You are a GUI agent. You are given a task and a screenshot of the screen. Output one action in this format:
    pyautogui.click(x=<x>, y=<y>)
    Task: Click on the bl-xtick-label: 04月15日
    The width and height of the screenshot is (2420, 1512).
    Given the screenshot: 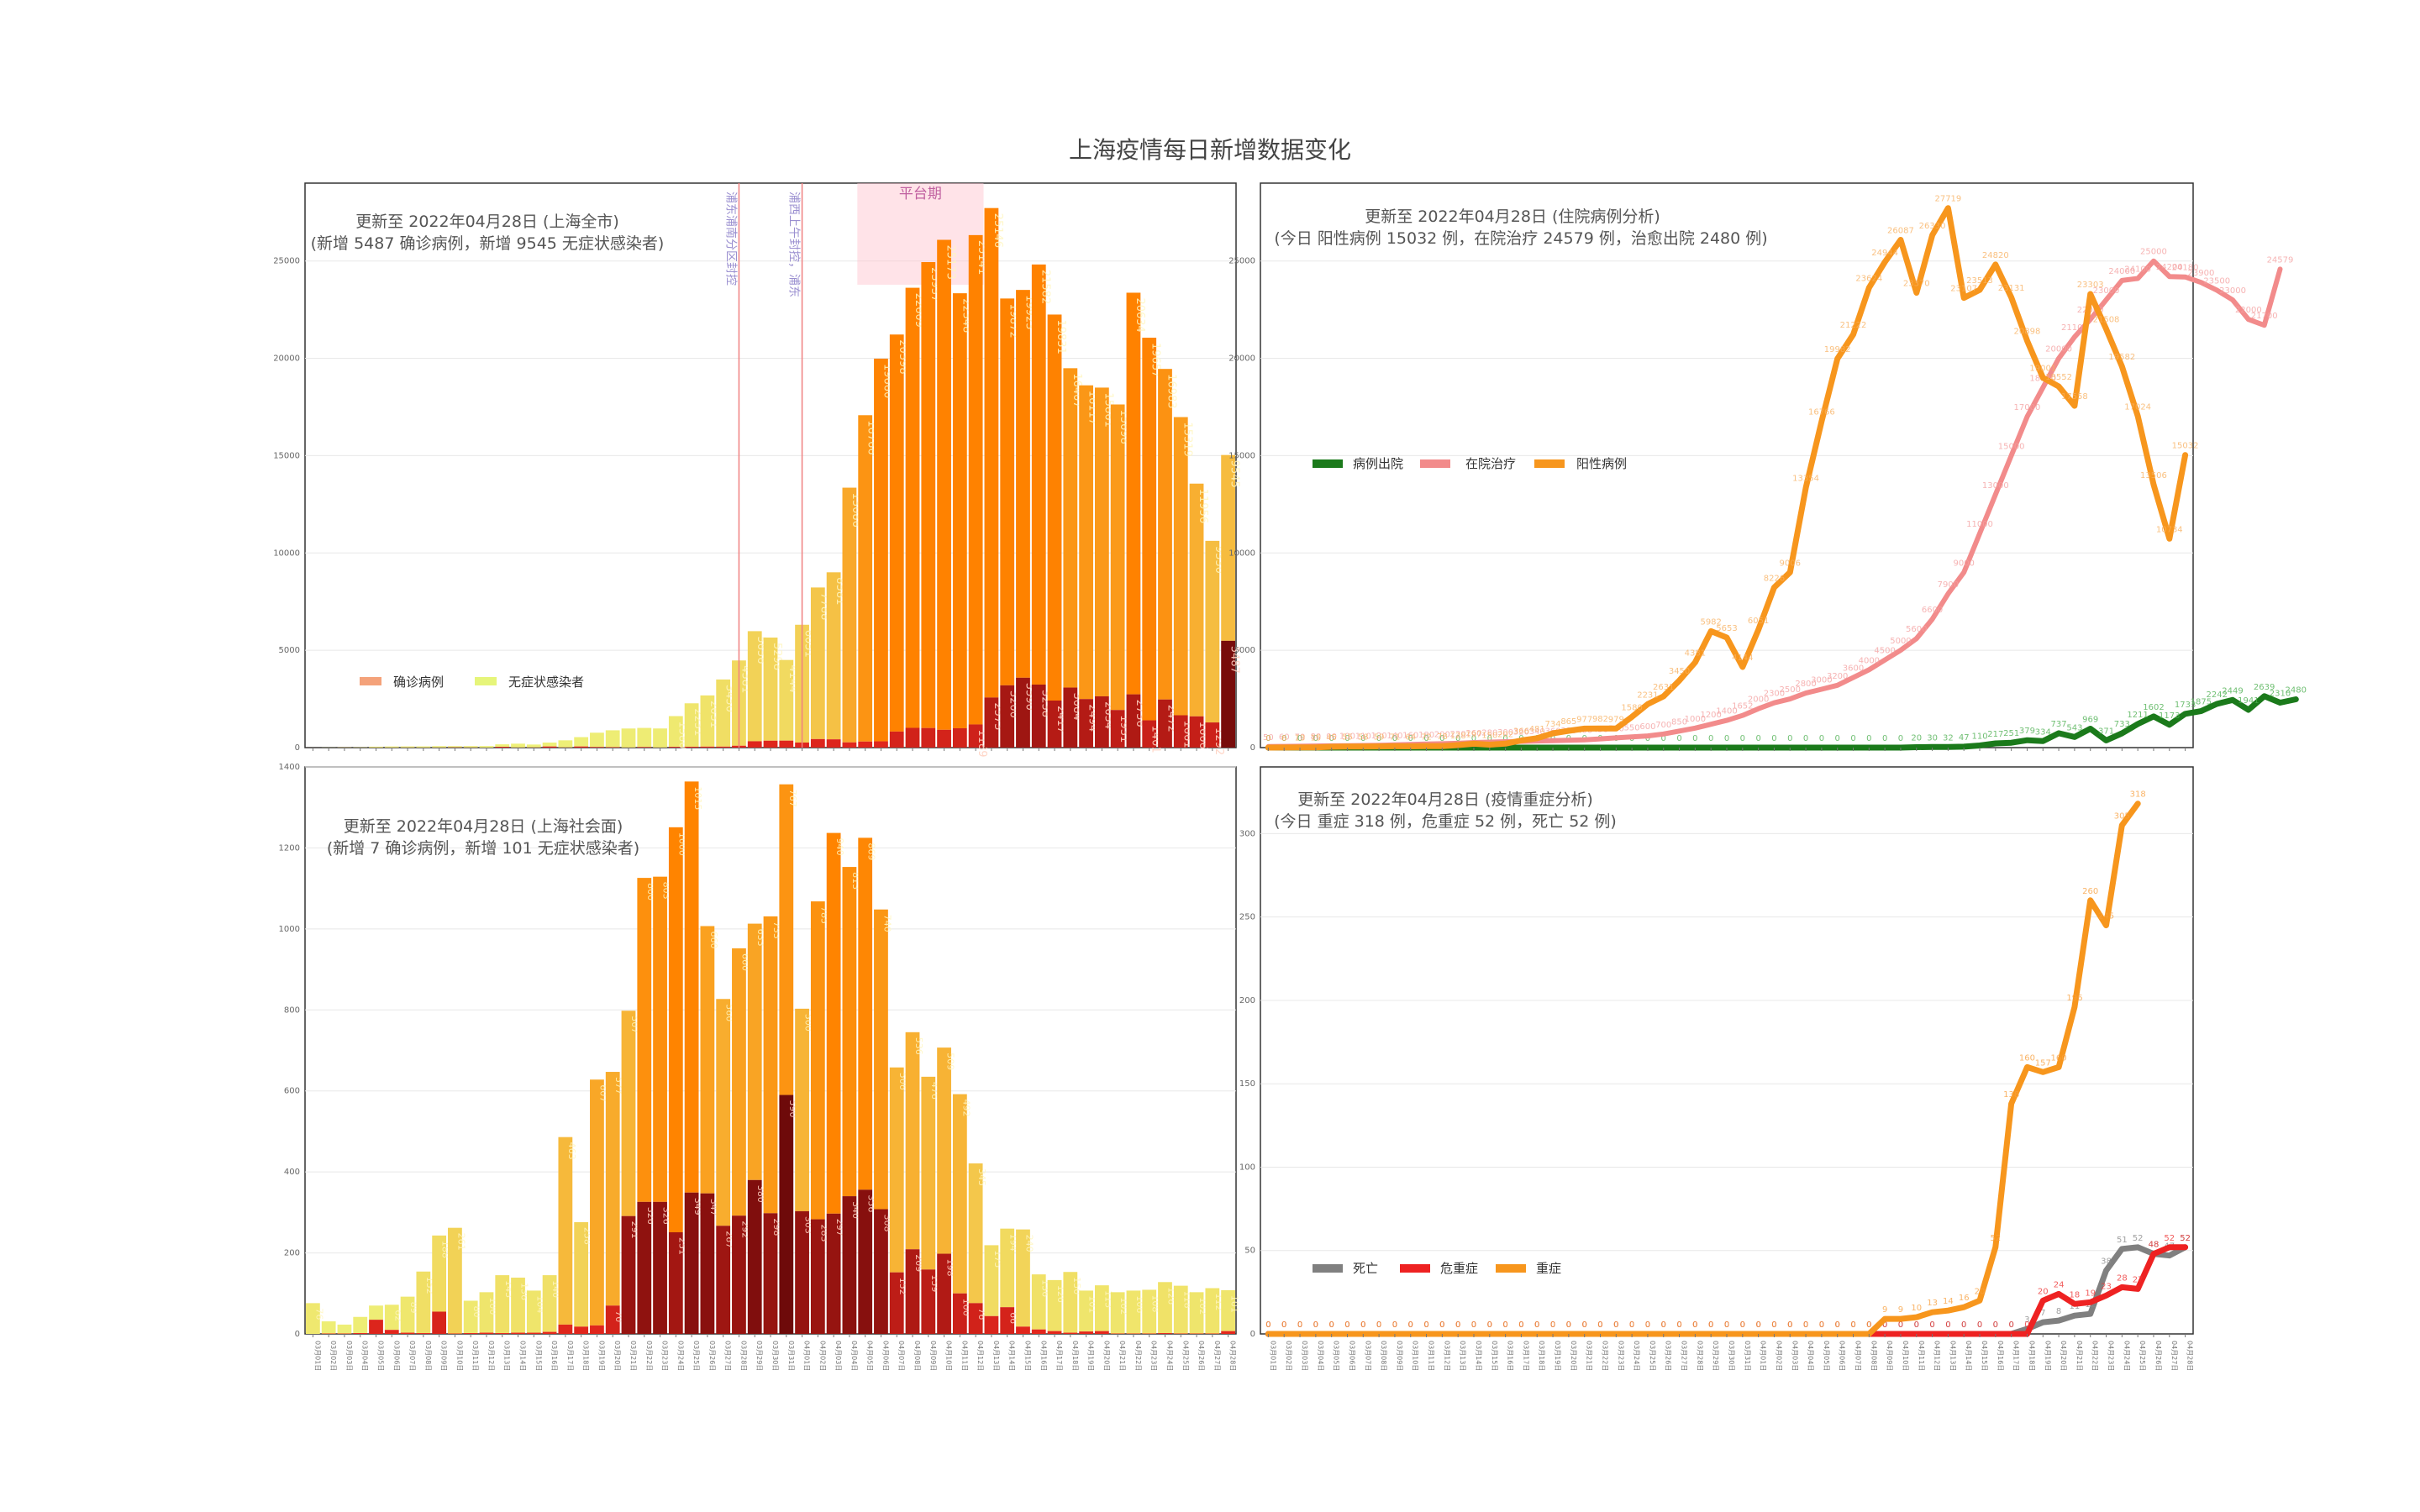 What is the action you would take?
    pyautogui.click(x=1027, y=1356)
    